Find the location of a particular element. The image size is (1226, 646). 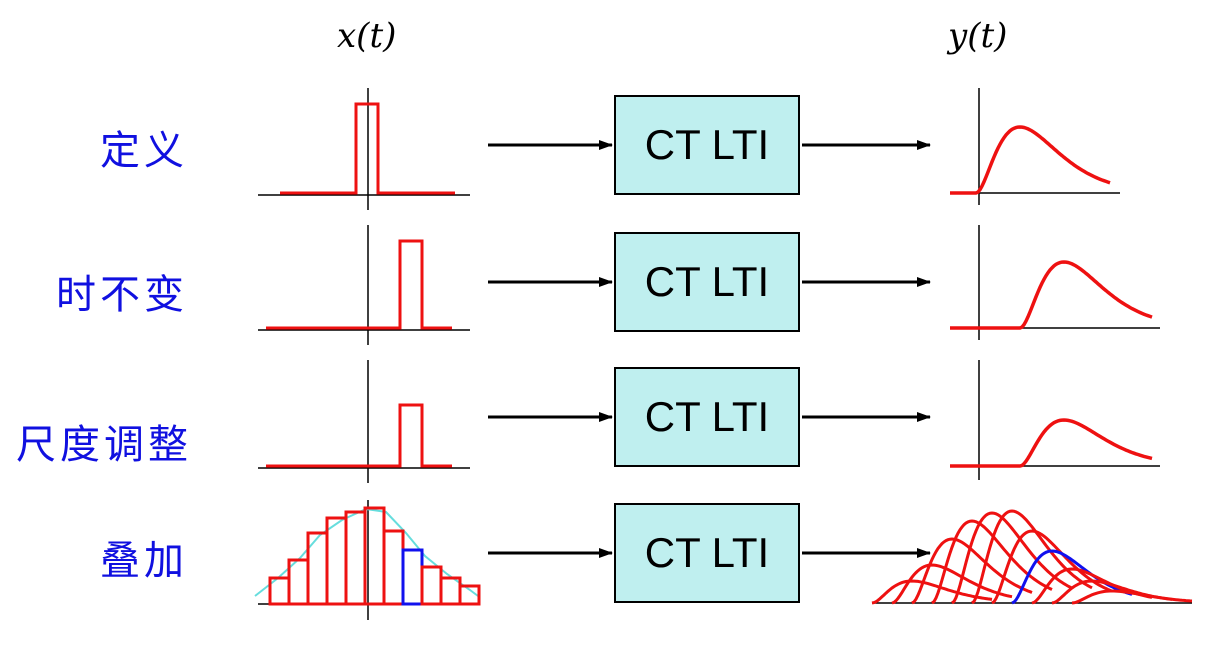

system-box-superposition: CT LTI is located at coordinates (707, 553).